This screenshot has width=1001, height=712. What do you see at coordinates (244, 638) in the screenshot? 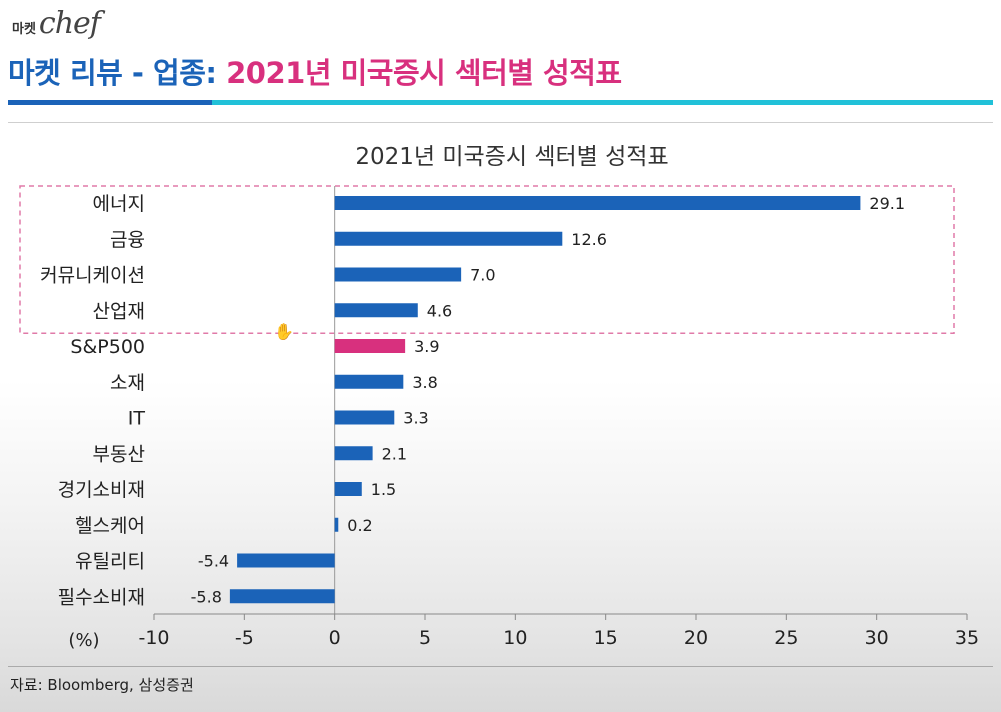
I see `x-tick-label: -5` at bounding box center [244, 638].